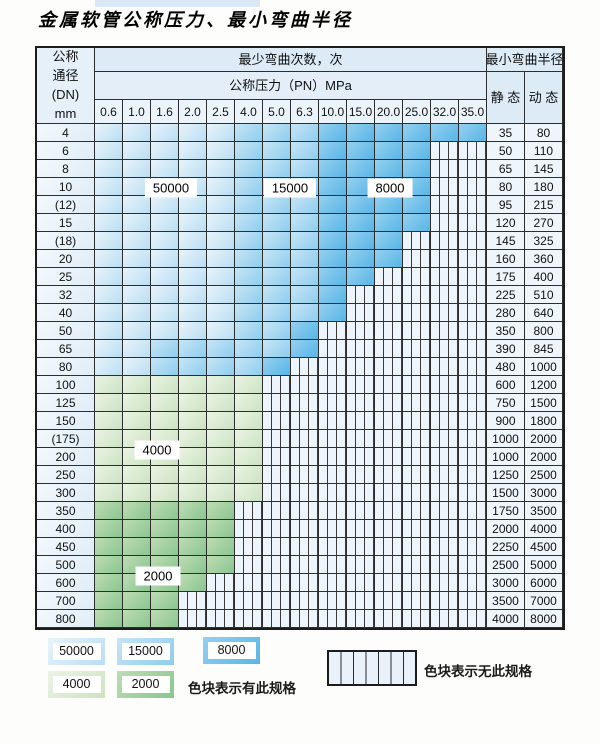  Describe the element at coordinates (506, 331) in the screenshot. I see `static-cell: 350` at that location.